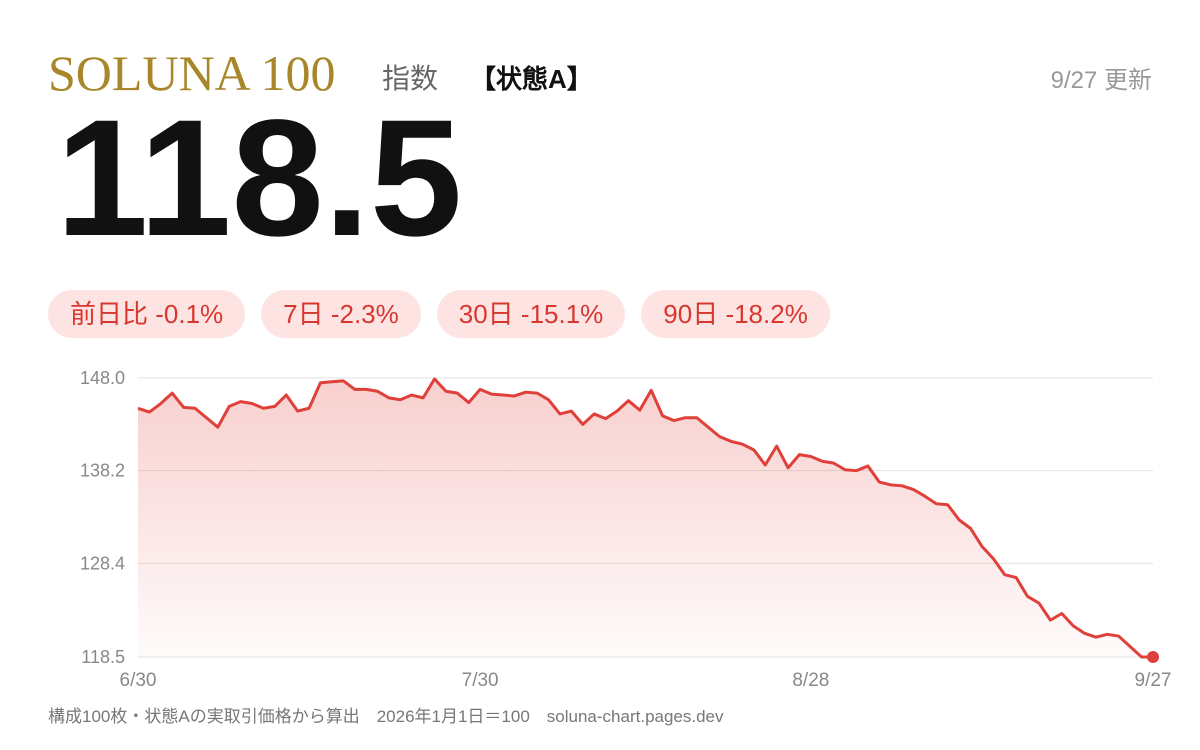 The width and height of the screenshot is (1200, 750). What do you see at coordinates (1101, 80) in the screenshot?
I see `updated: 9/27 更新` at bounding box center [1101, 80].